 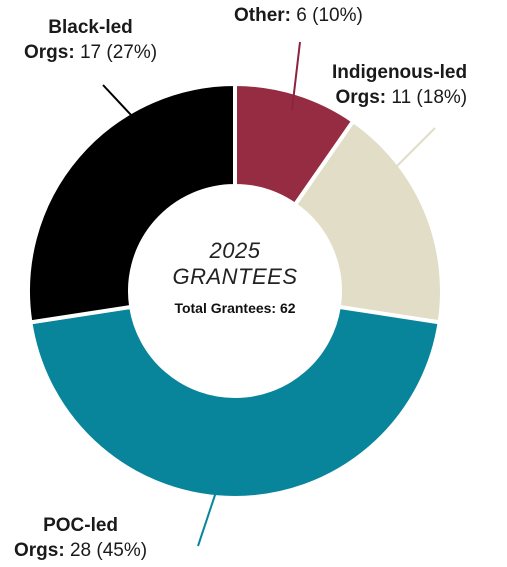 I want to click on center-year: 2025, so click(x=235, y=250).